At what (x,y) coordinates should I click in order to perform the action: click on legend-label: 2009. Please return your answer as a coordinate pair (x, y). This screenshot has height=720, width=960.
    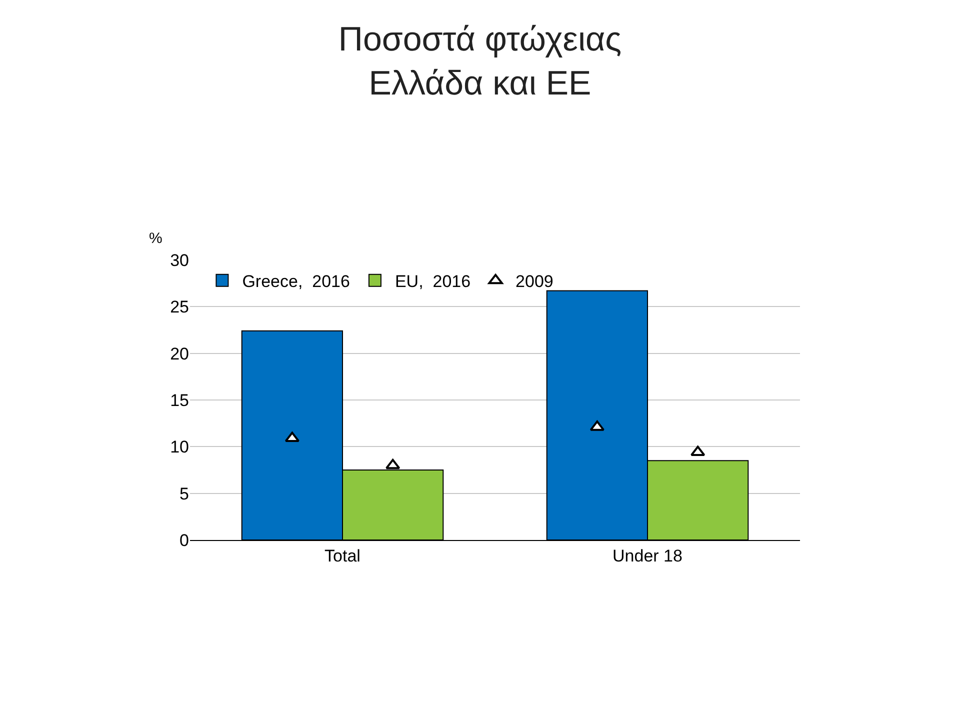
    Looking at the image, I should click on (535, 281).